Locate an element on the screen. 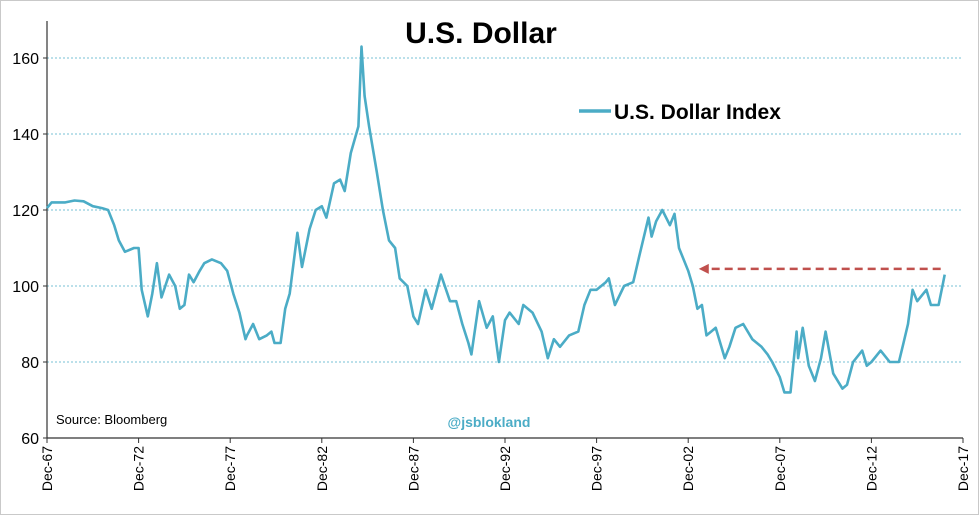 This screenshot has width=979, height=515. x-tick-label: Dec-12 is located at coordinates (871, 468).